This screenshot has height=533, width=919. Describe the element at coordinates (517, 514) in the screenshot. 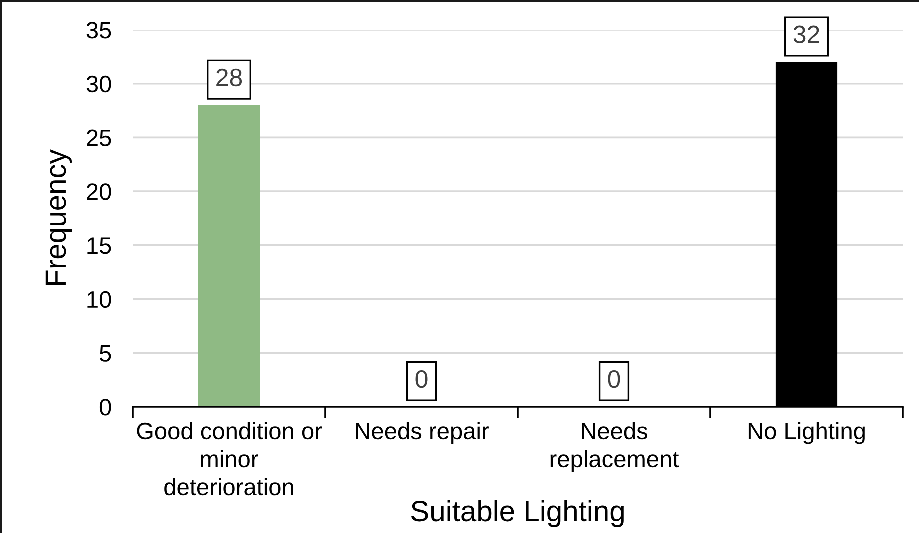

I see `x-axis-title: Suitable Lighting` at that location.